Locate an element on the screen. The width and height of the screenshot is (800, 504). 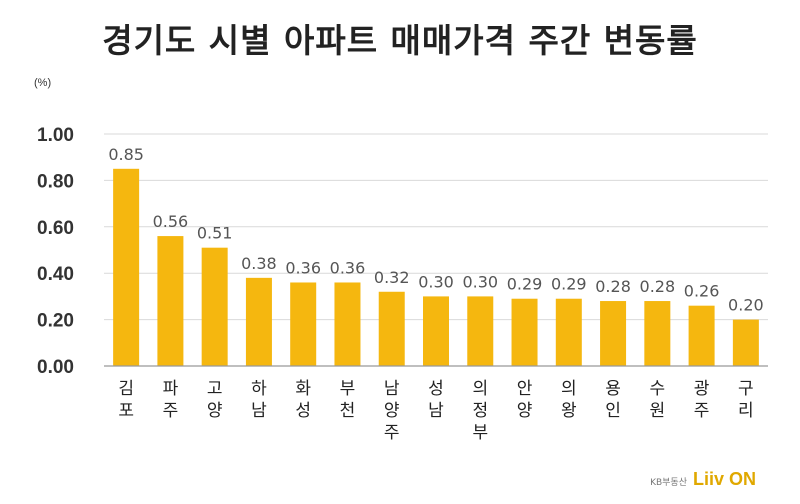
data-label: 0.56 is located at coordinates (171, 221).